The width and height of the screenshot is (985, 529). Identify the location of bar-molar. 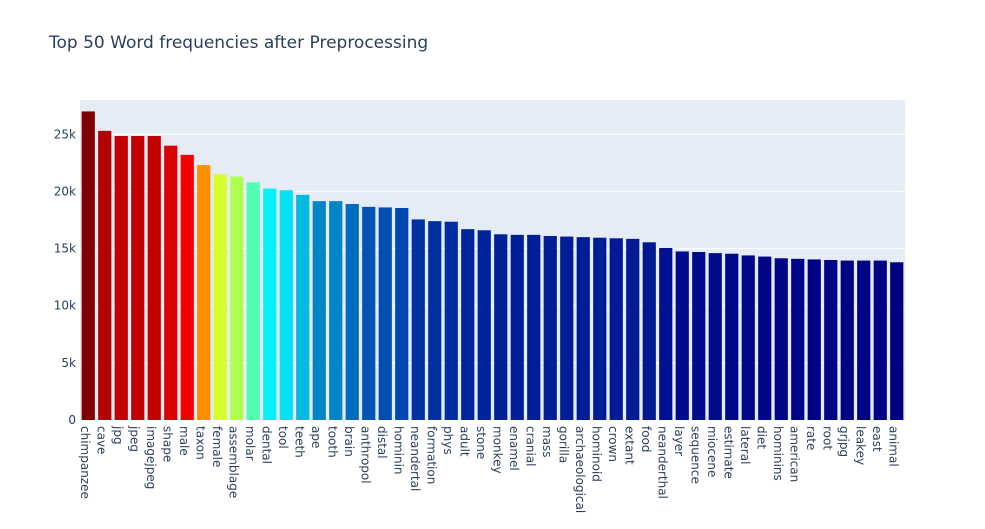
(253, 301).